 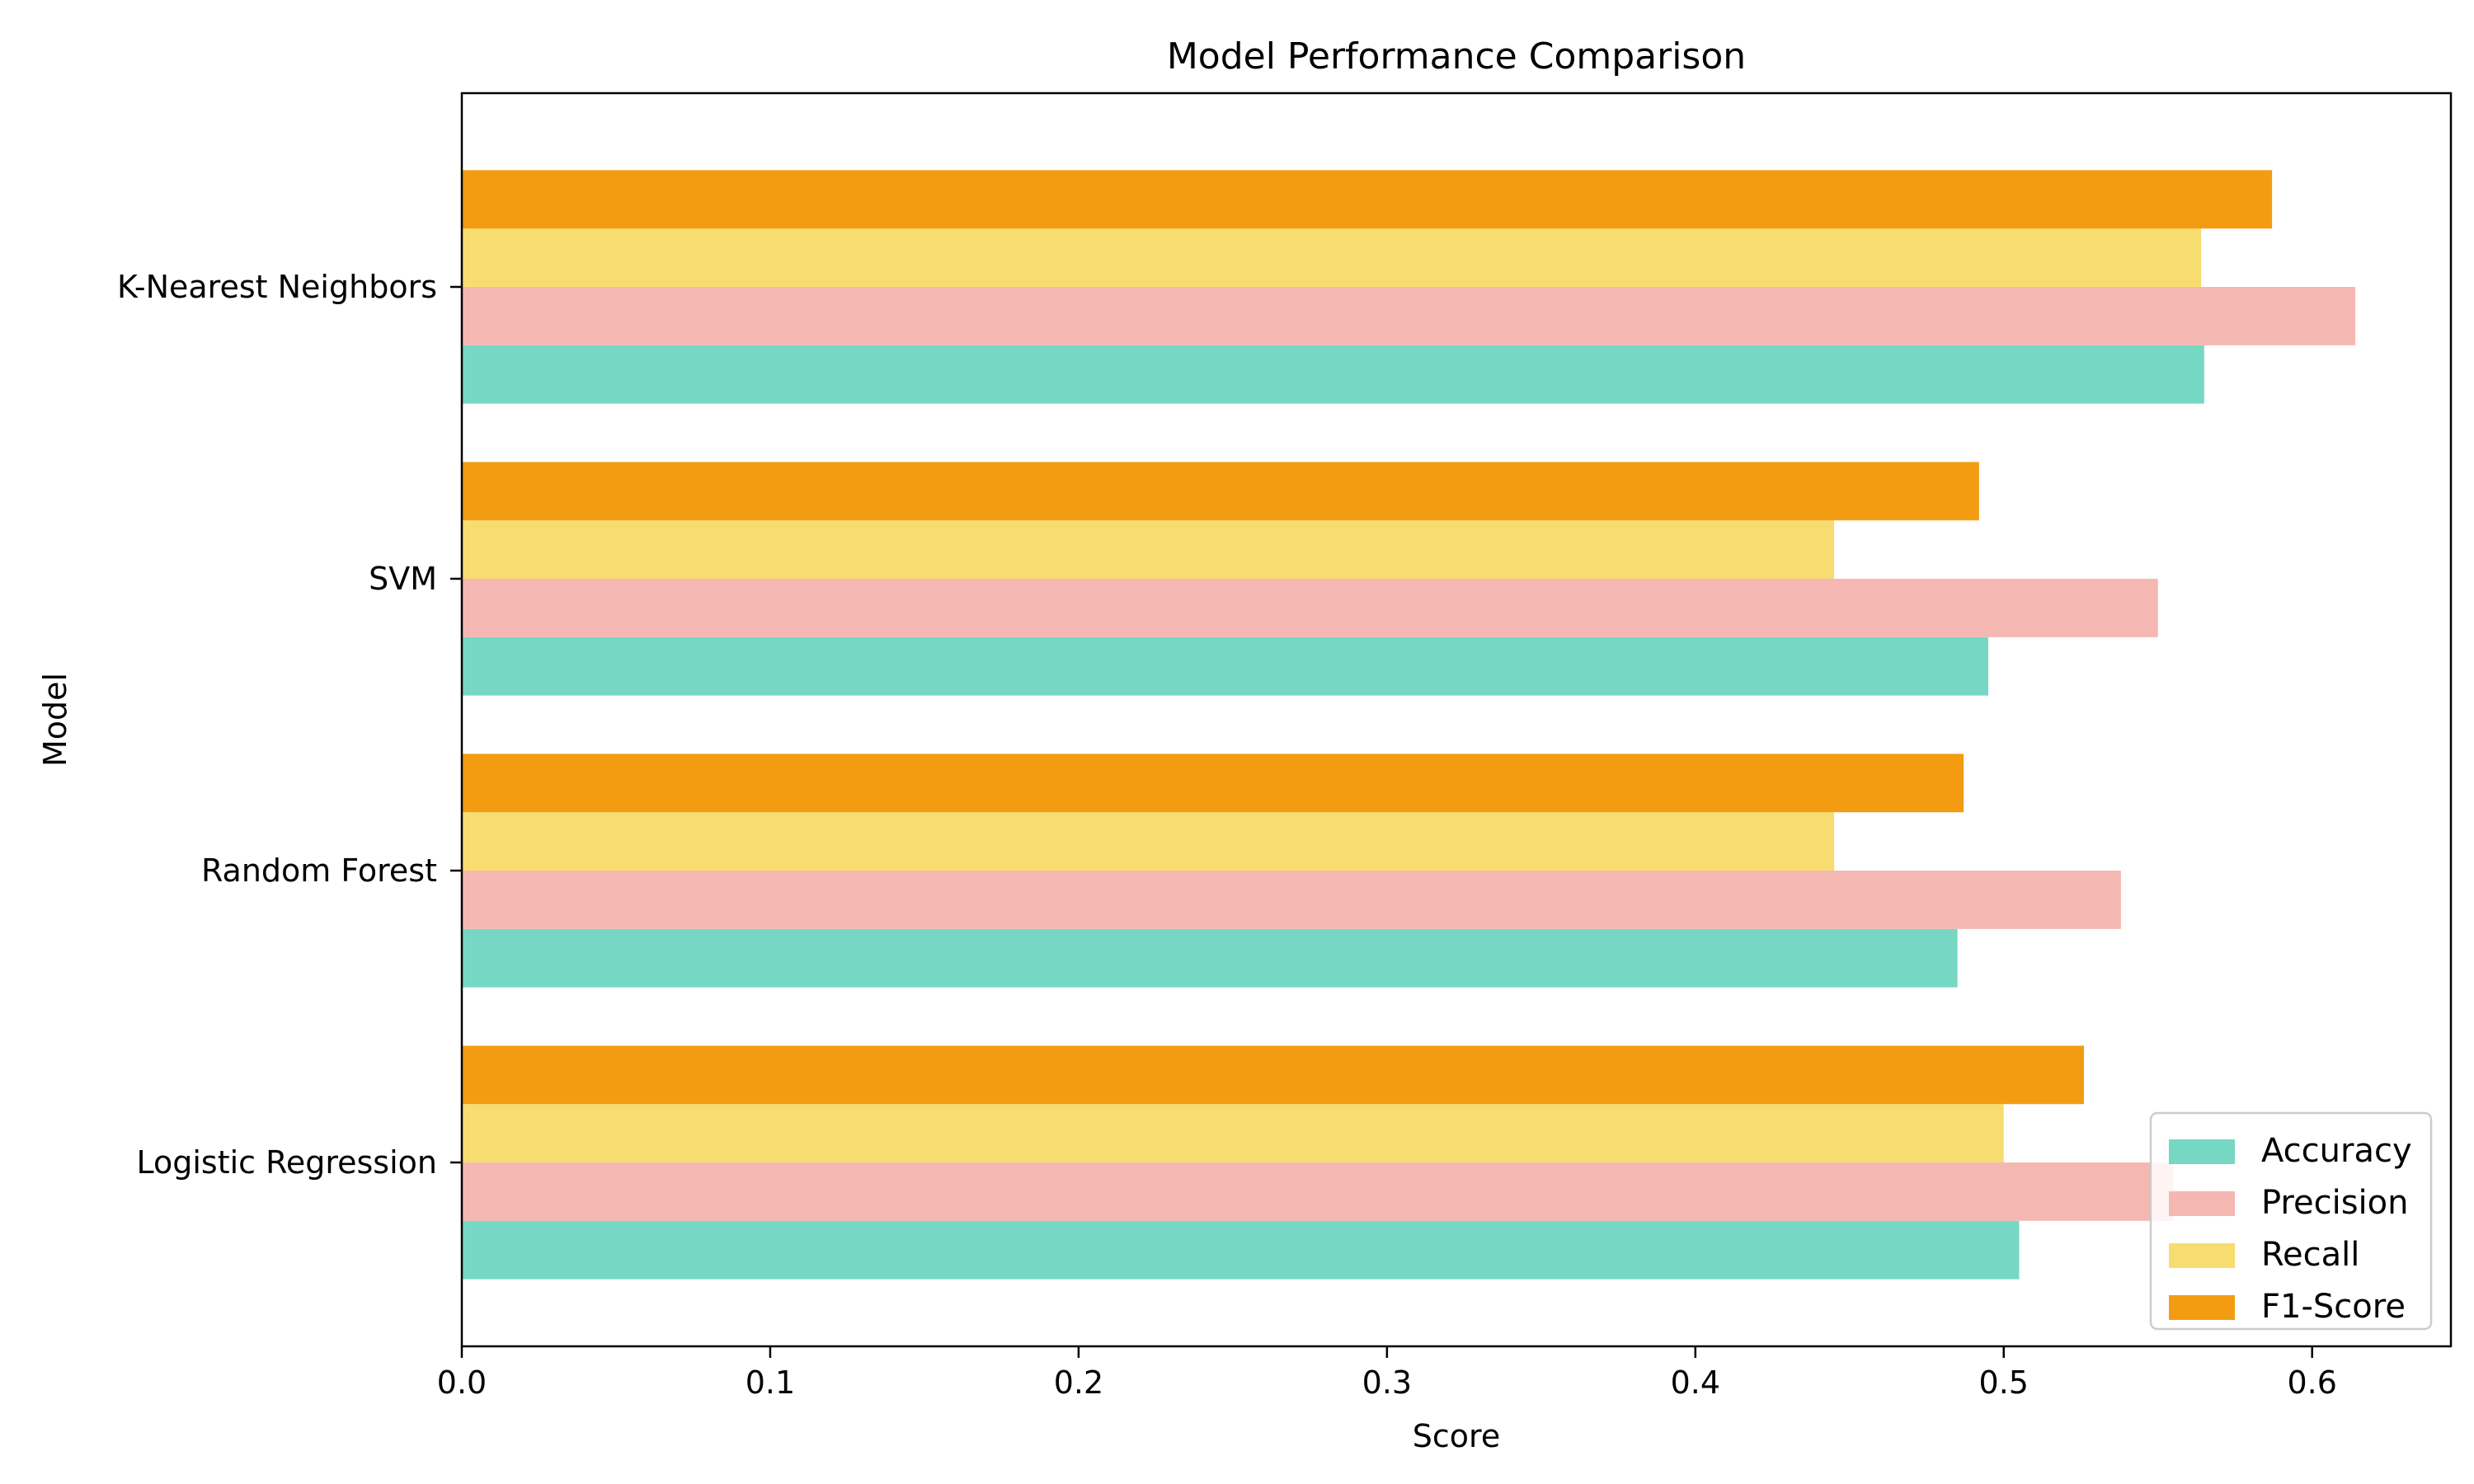 I want to click on x-tick-label: 0.3, so click(x=1387, y=1382).